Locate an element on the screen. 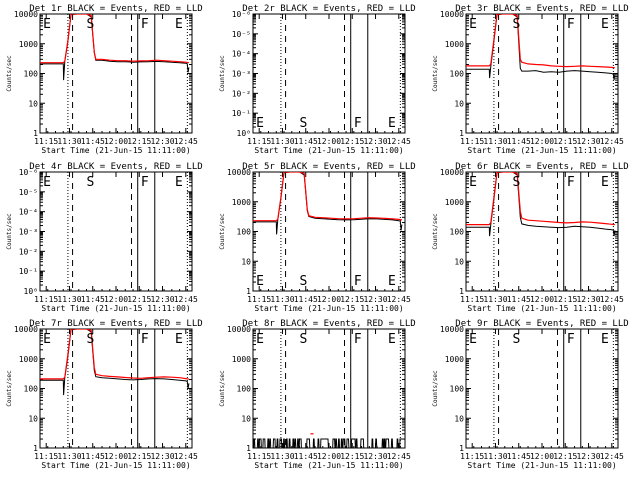  panel-title: Det 5r BLACK = Events, RED = LLD is located at coordinates (328, 167).